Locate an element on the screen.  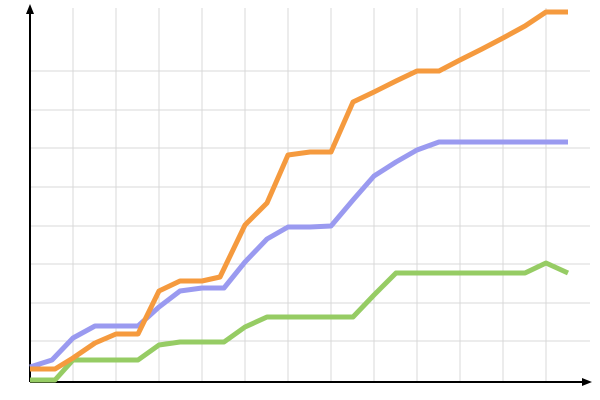
x-axis-arrow-icon is located at coordinates (587, 382).